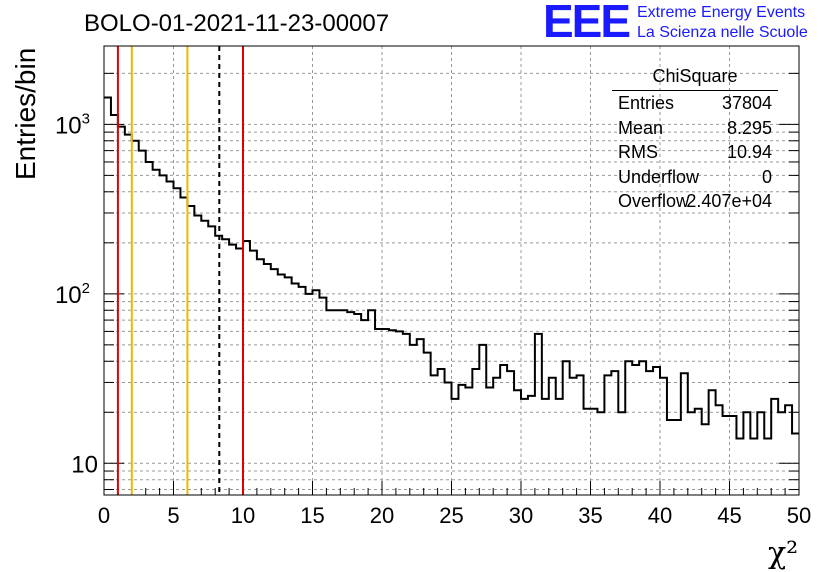  I want to click on y-tick-label: 10³, so click(72, 124).